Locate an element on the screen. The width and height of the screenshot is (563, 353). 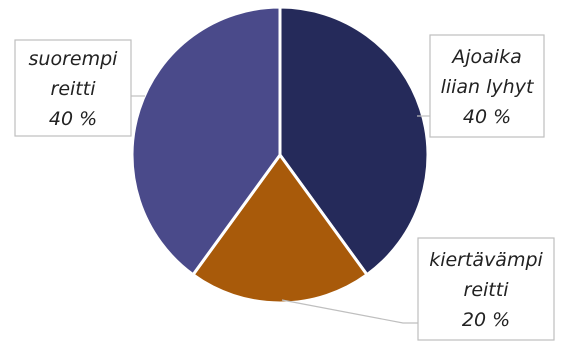
data-label-text: suorempi is located at coordinates (74, 59).